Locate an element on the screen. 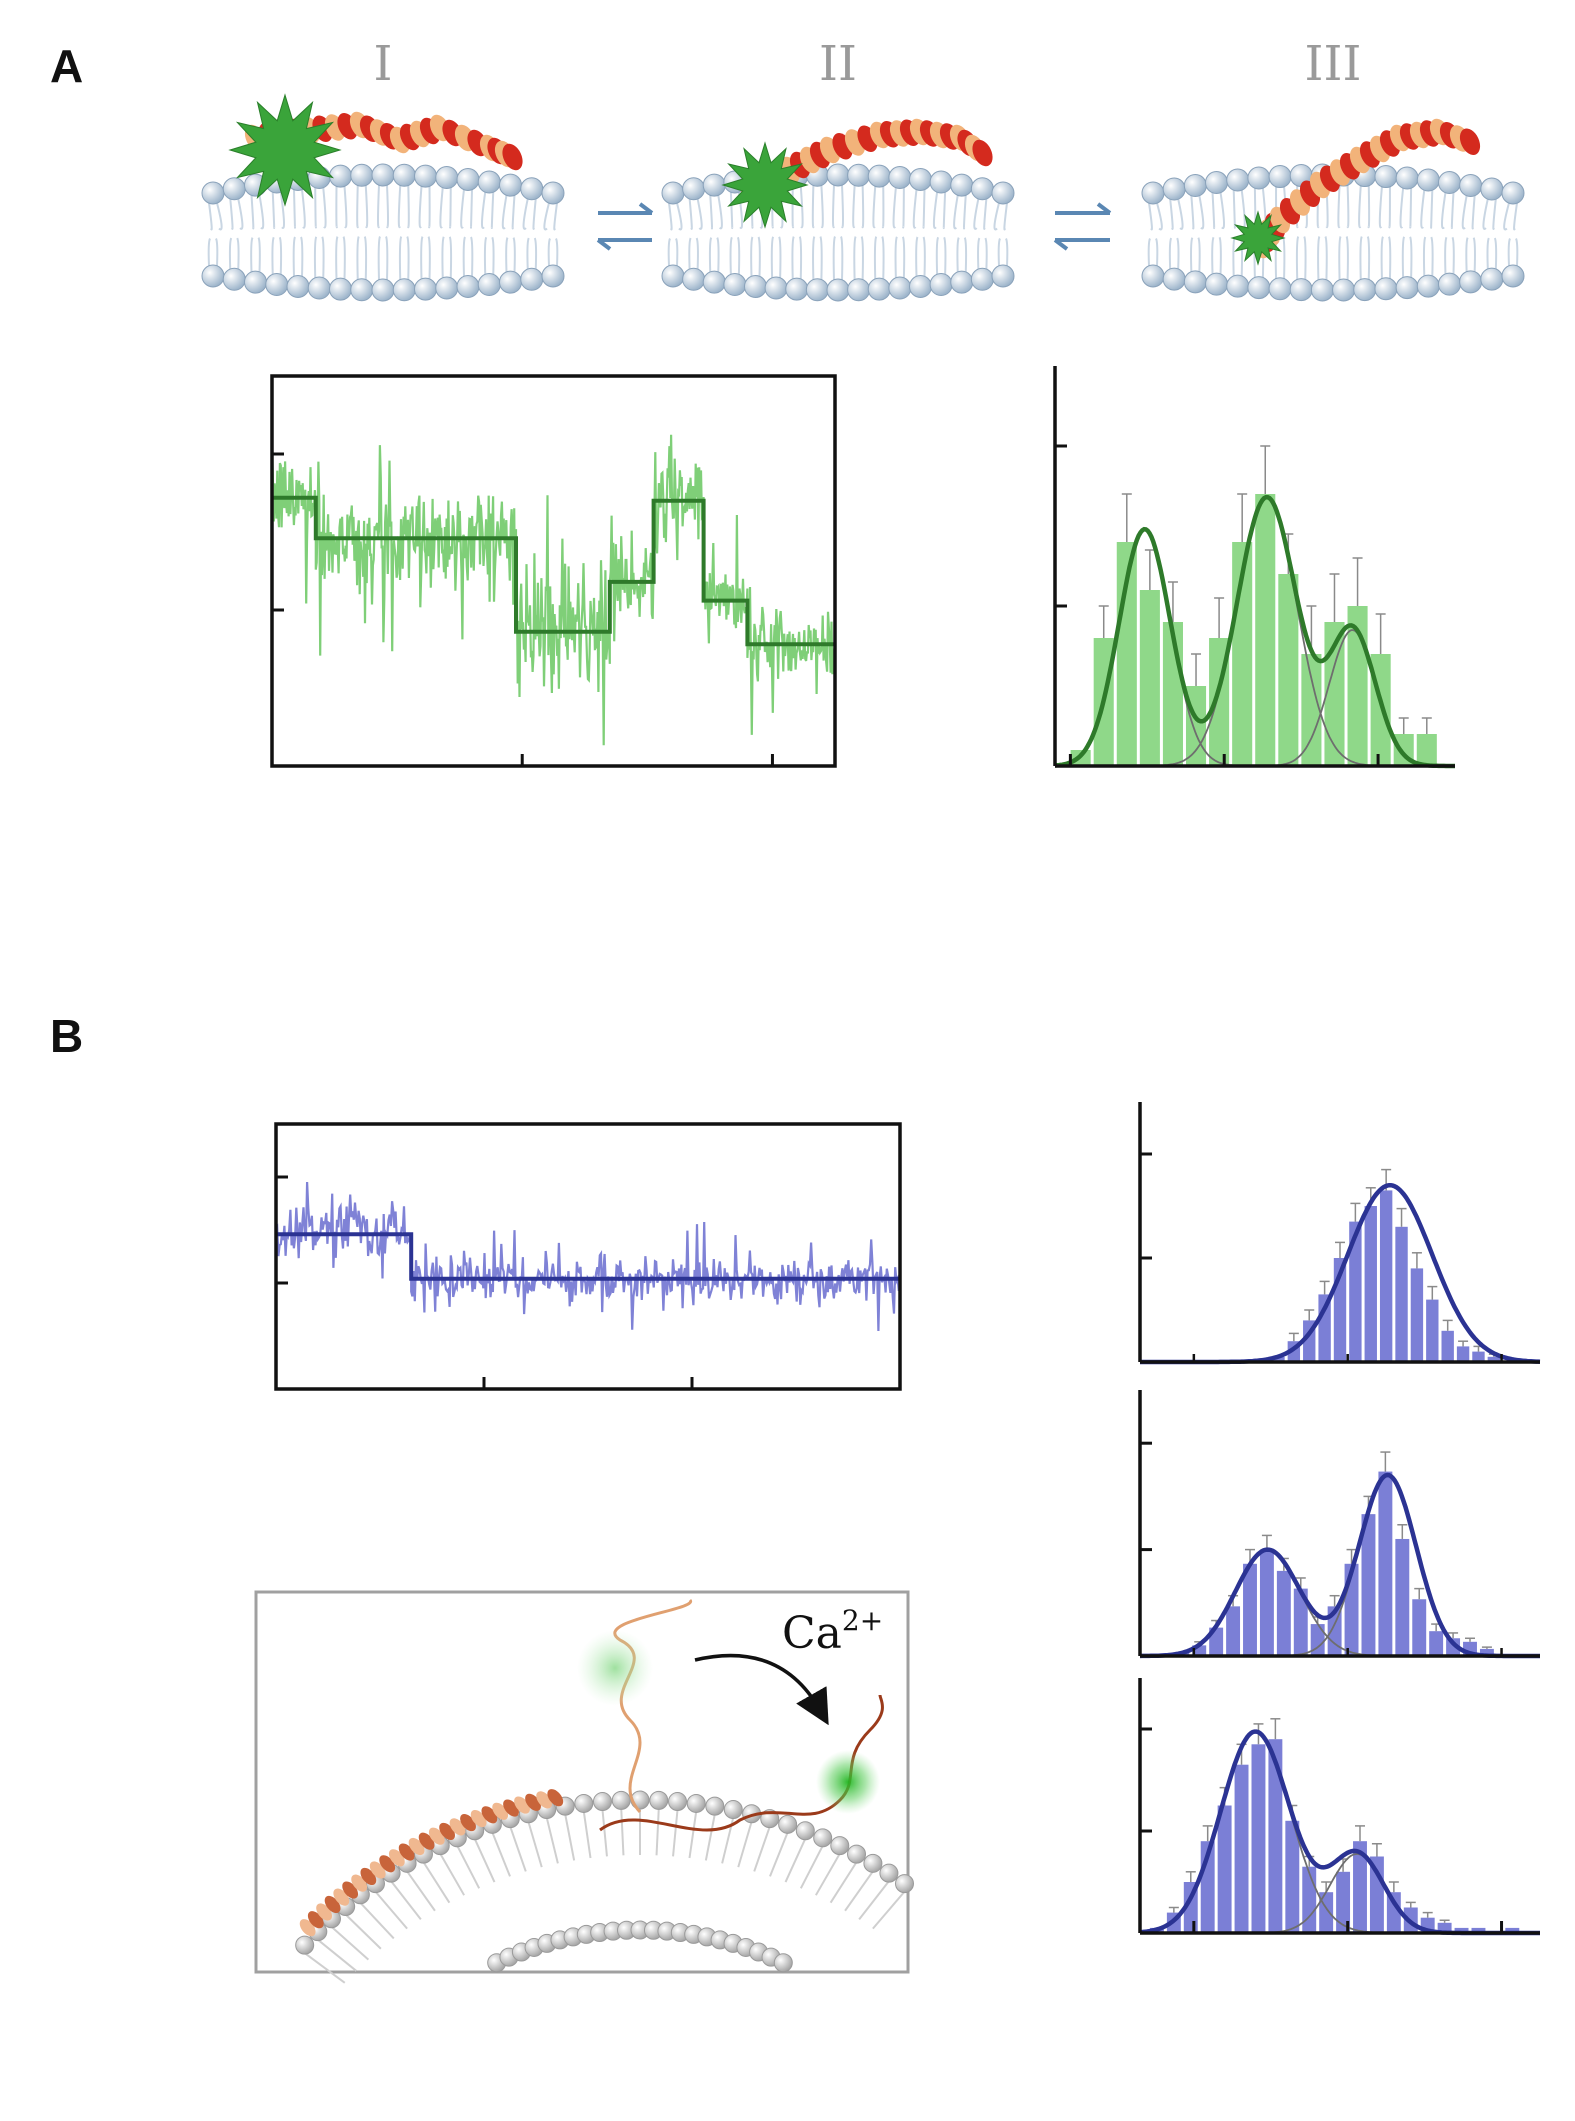 The height and width of the screenshot is (2121, 1575). gaussian-component is located at coordinates (1255, 631).